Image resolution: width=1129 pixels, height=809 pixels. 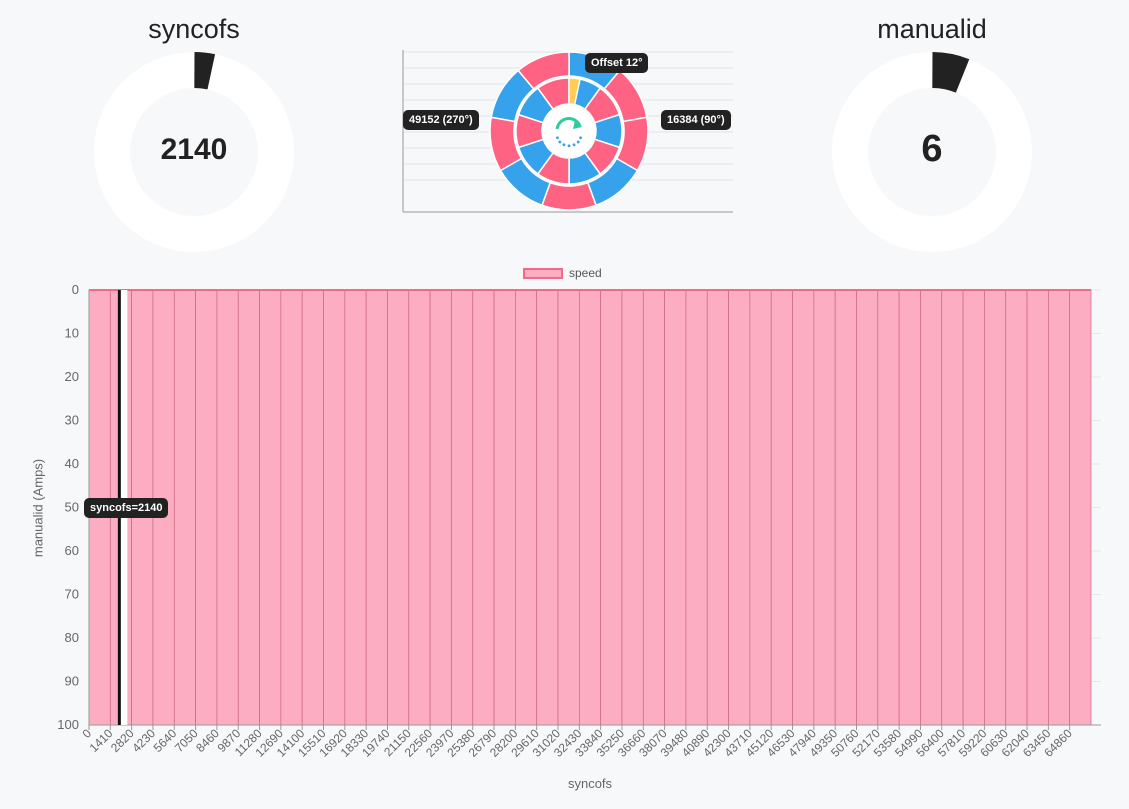 What do you see at coordinates (932, 149) in the screenshot?
I see `manualid-gauge-value: 6` at bounding box center [932, 149].